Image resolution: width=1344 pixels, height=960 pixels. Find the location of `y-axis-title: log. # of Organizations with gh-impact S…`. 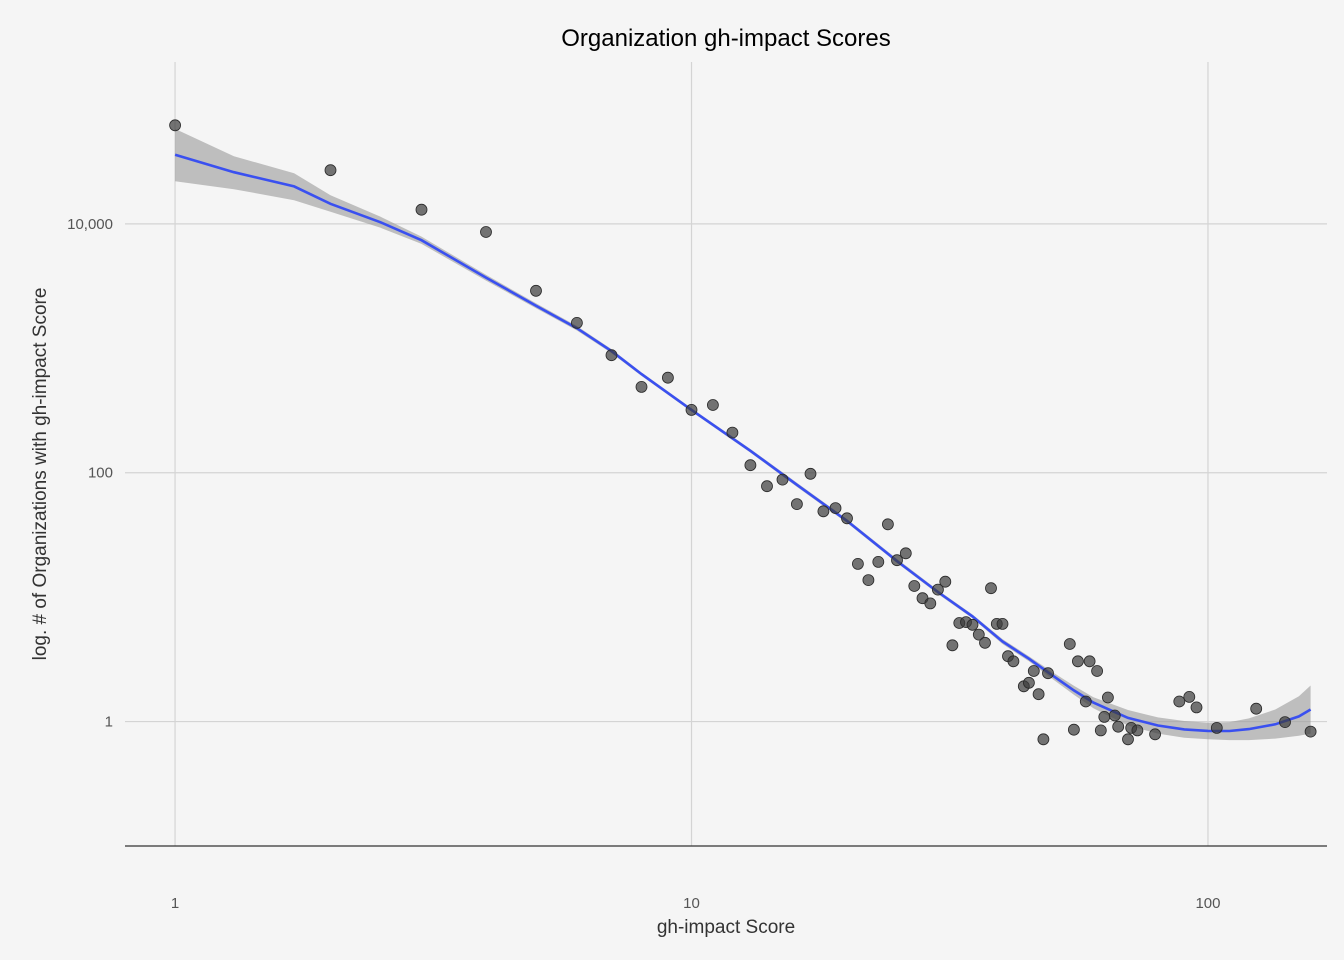

y-axis-title: log. # of Organizations with gh-impact S… is located at coordinates (40, 474).